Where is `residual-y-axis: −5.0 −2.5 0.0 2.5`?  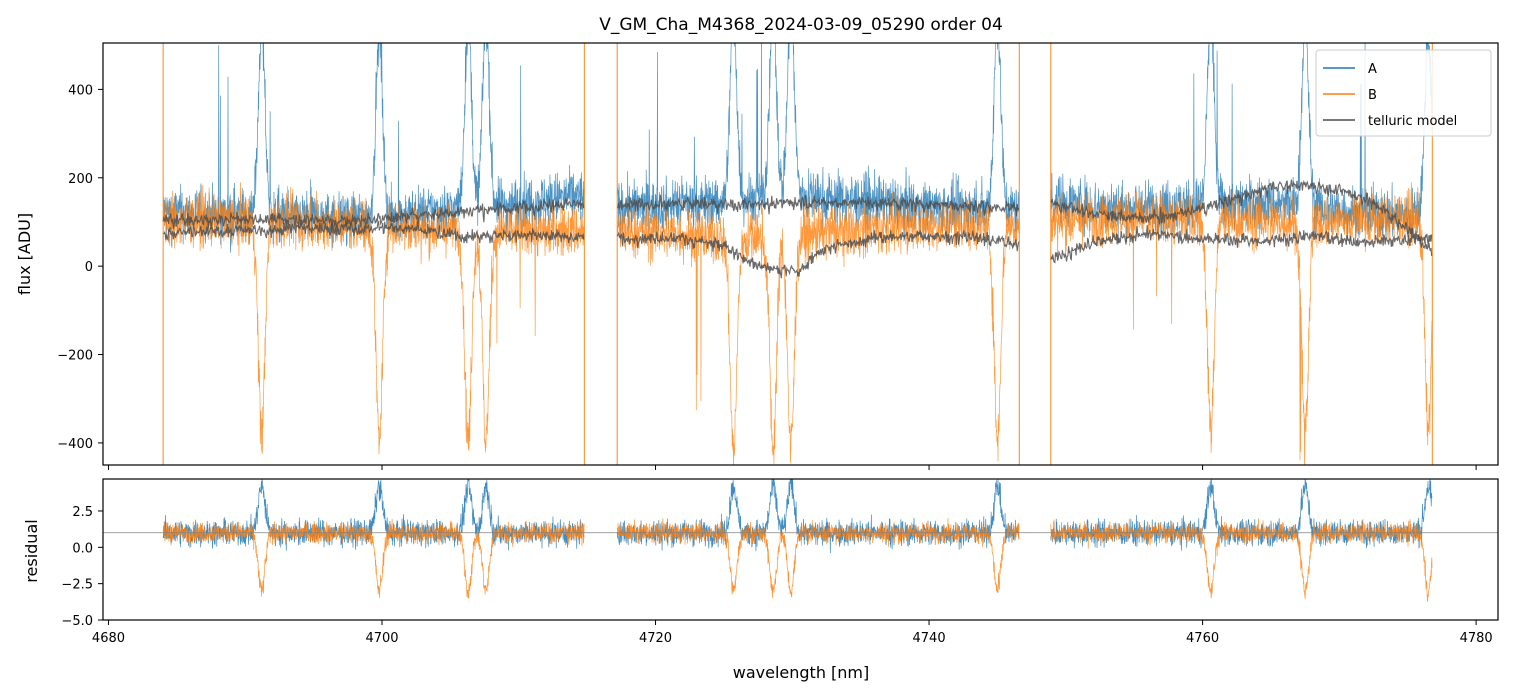
residual-y-axis: −5.0 −2.5 0.0 2.5 is located at coordinates (82, 567).